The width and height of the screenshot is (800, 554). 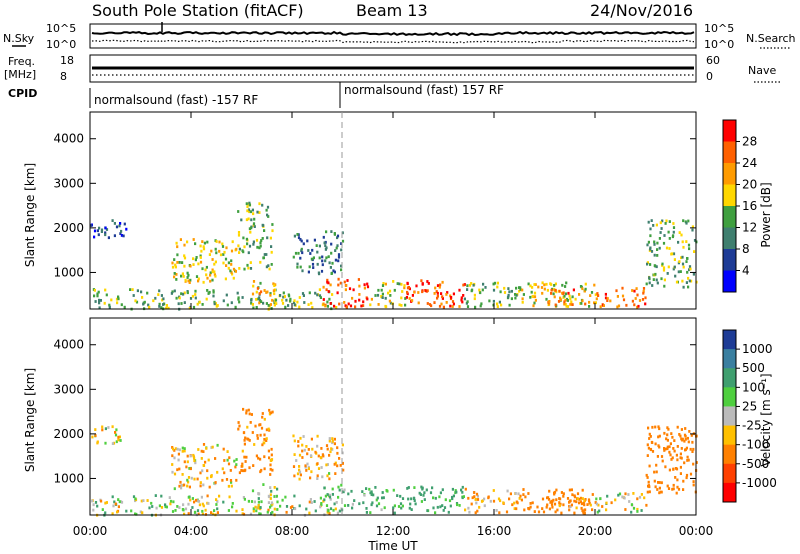 I want to click on colorbar-tick-label: 16, so click(x=749, y=206).